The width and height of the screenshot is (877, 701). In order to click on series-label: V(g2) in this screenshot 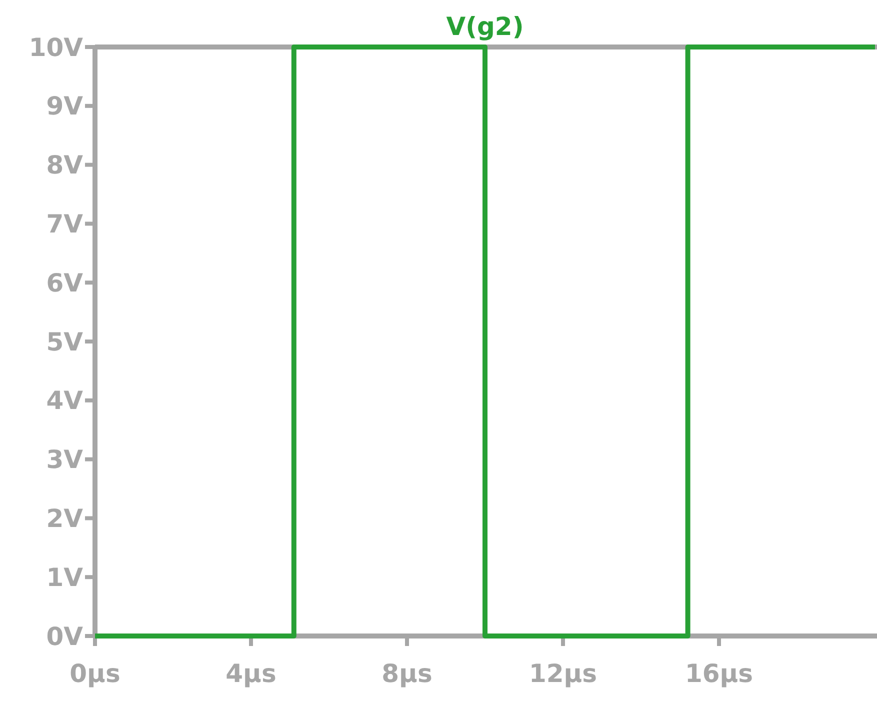, I will do `click(485, 26)`.